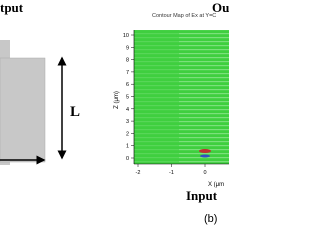 The height and width of the screenshot is (240, 320). What do you see at coordinates (127, 73) in the screenshot?
I see `y-tick-label: 7` at bounding box center [127, 73].